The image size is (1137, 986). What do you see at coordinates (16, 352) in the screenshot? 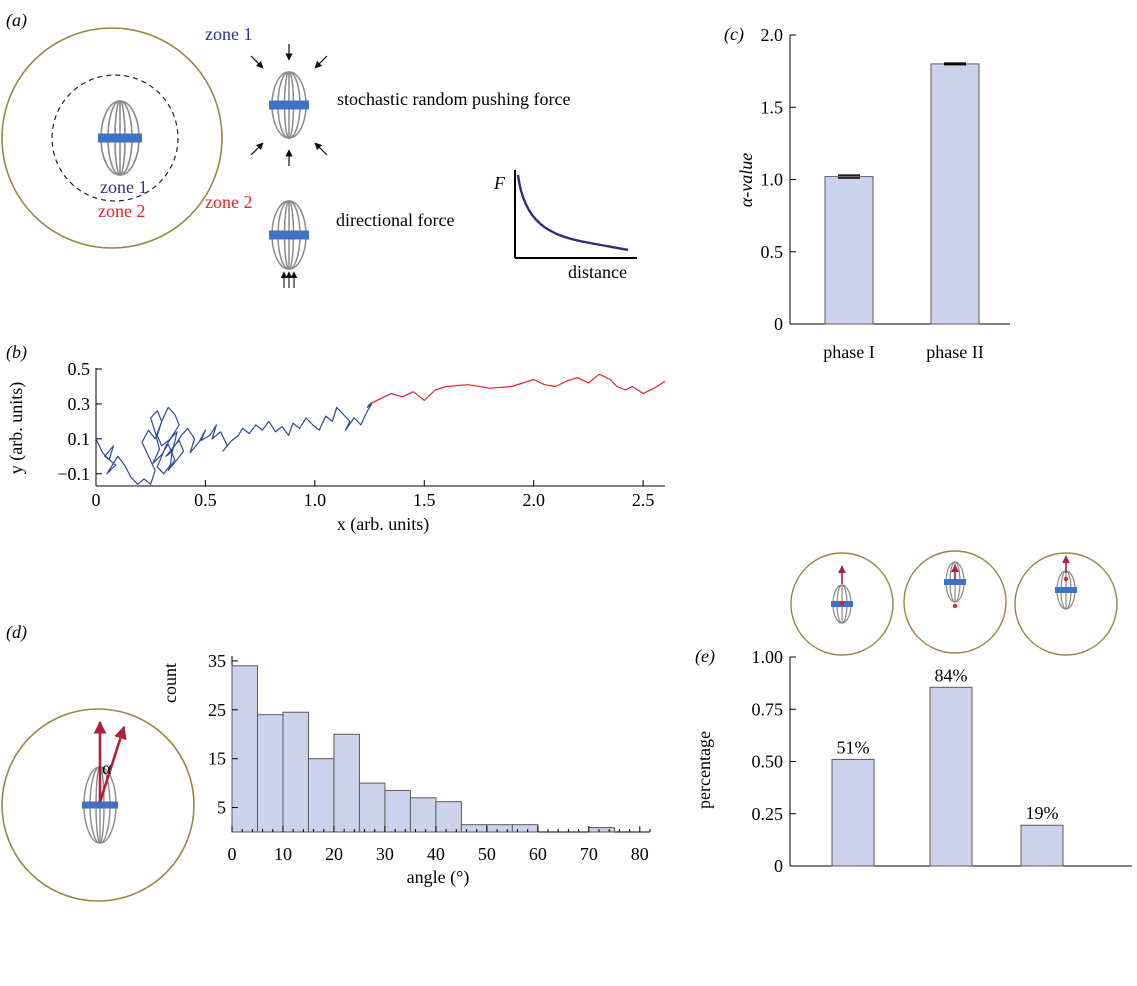
I see `panel-b-label: (b)` at bounding box center [16, 352].